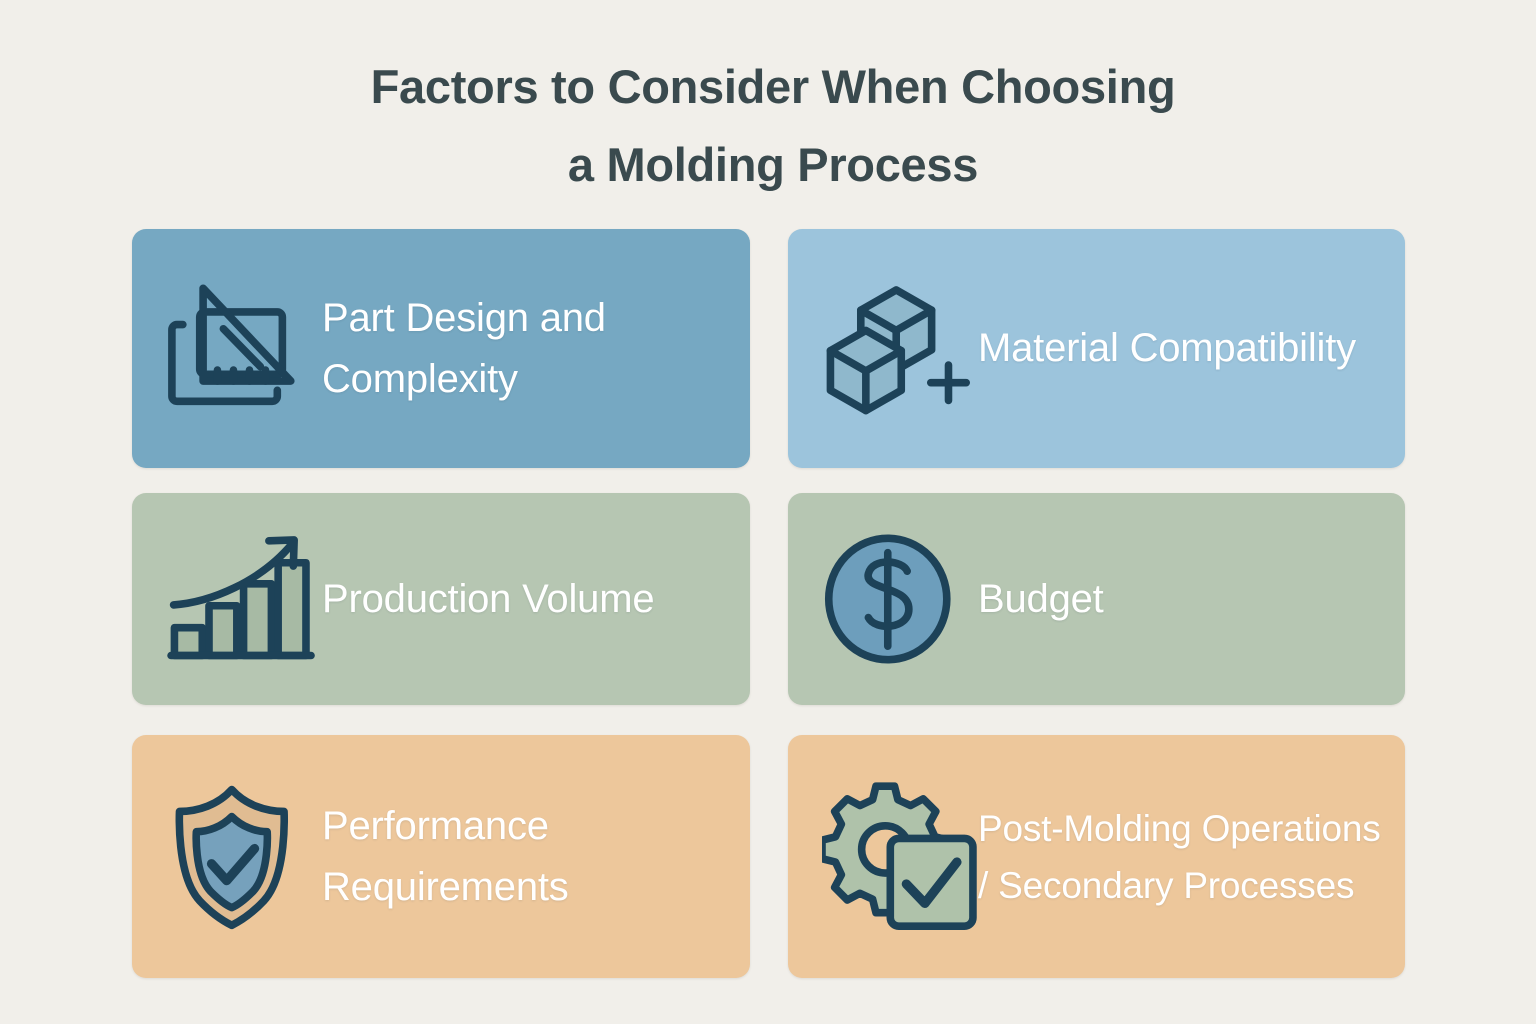  What do you see at coordinates (883, 349) in the screenshot?
I see `cubes-plus-icon` at bounding box center [883, 349].